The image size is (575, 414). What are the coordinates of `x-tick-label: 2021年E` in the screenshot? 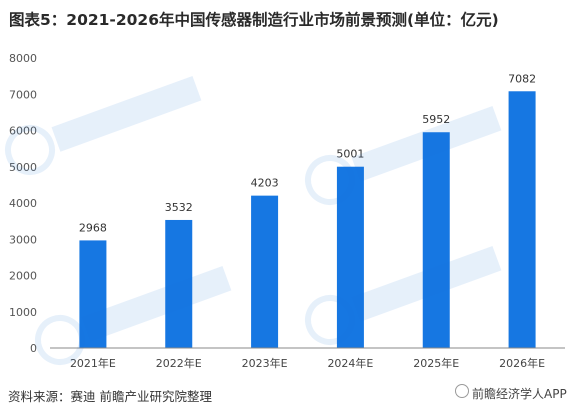 It's located at (93, 363).